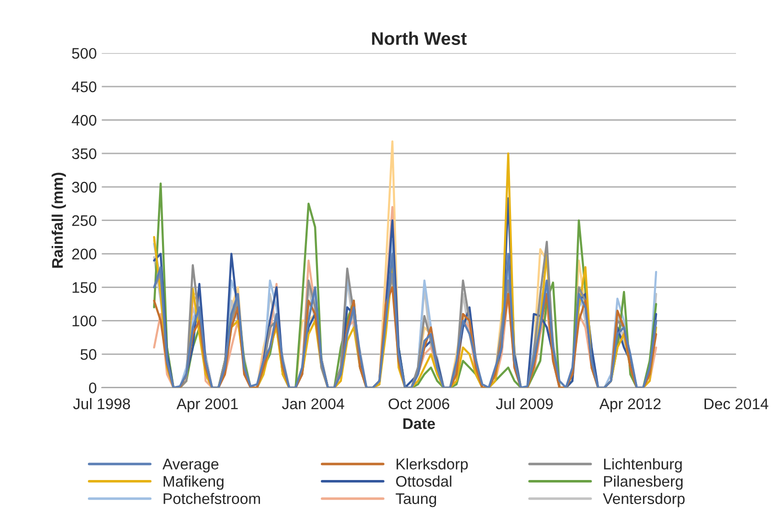  What do you see at coordinates (84, 53) in the screenshot?
I see `y-tick-label: 500` at bounding box center [84, 53].